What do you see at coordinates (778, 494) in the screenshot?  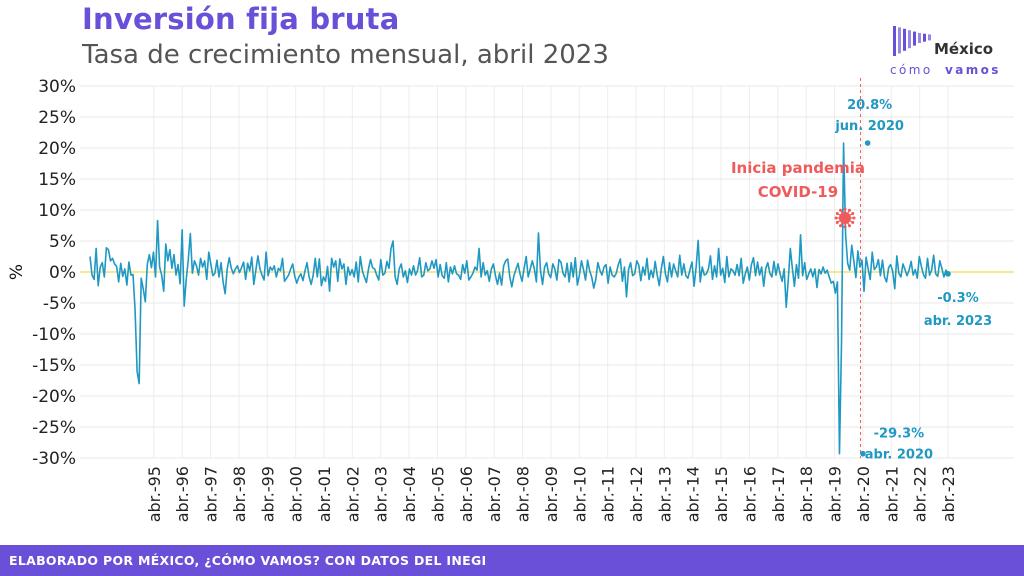 I see `x-tick-label: abr.-17` at bounding box center [778, 494].